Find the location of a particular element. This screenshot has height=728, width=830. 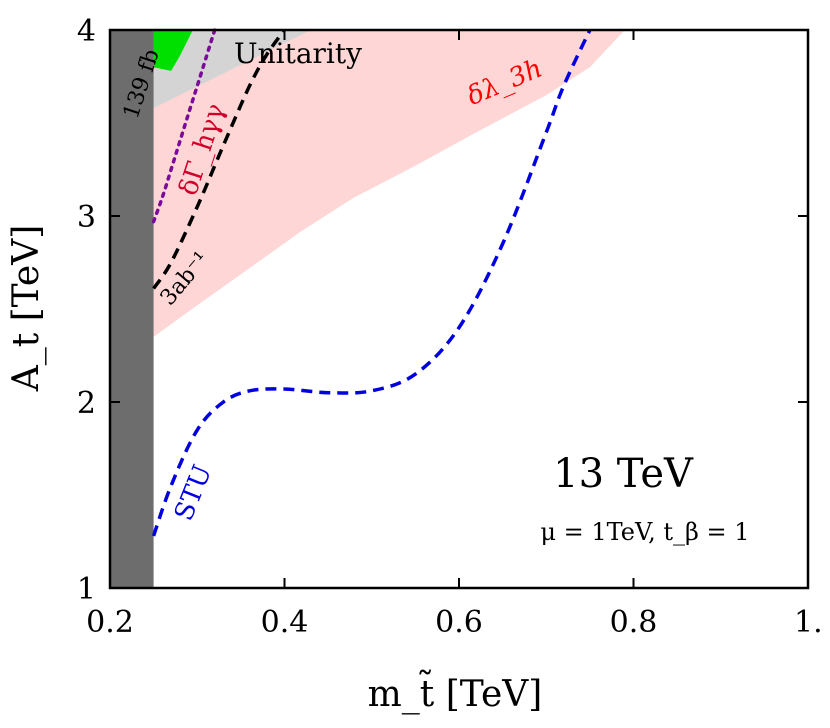

annotation-params: μ = 1TeV, t_β = 1 is located at coordinates (644, 532).